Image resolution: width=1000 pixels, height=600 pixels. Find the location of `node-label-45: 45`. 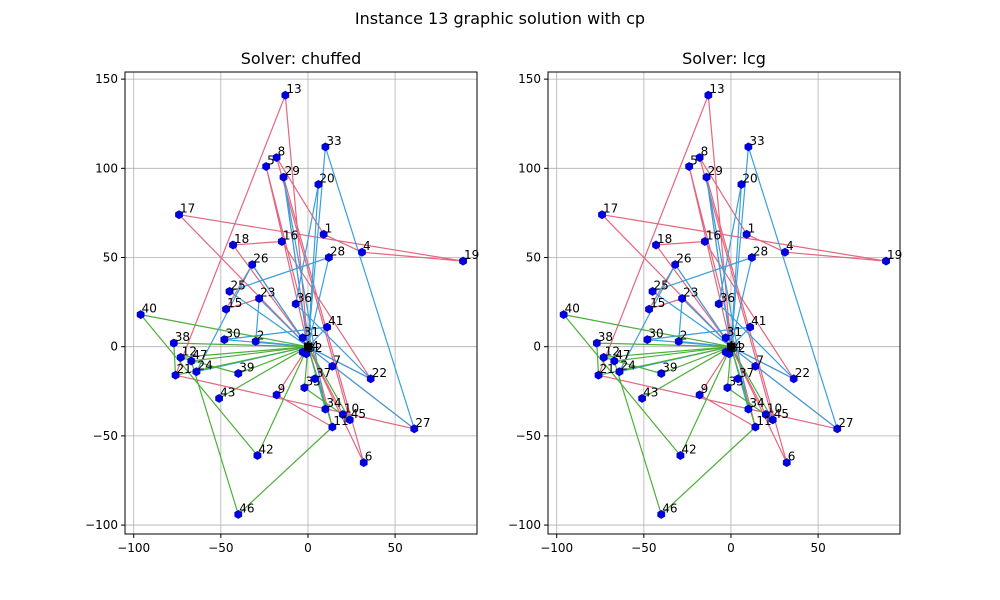

node-label-45: 45 is located at coordinates (358, 414).